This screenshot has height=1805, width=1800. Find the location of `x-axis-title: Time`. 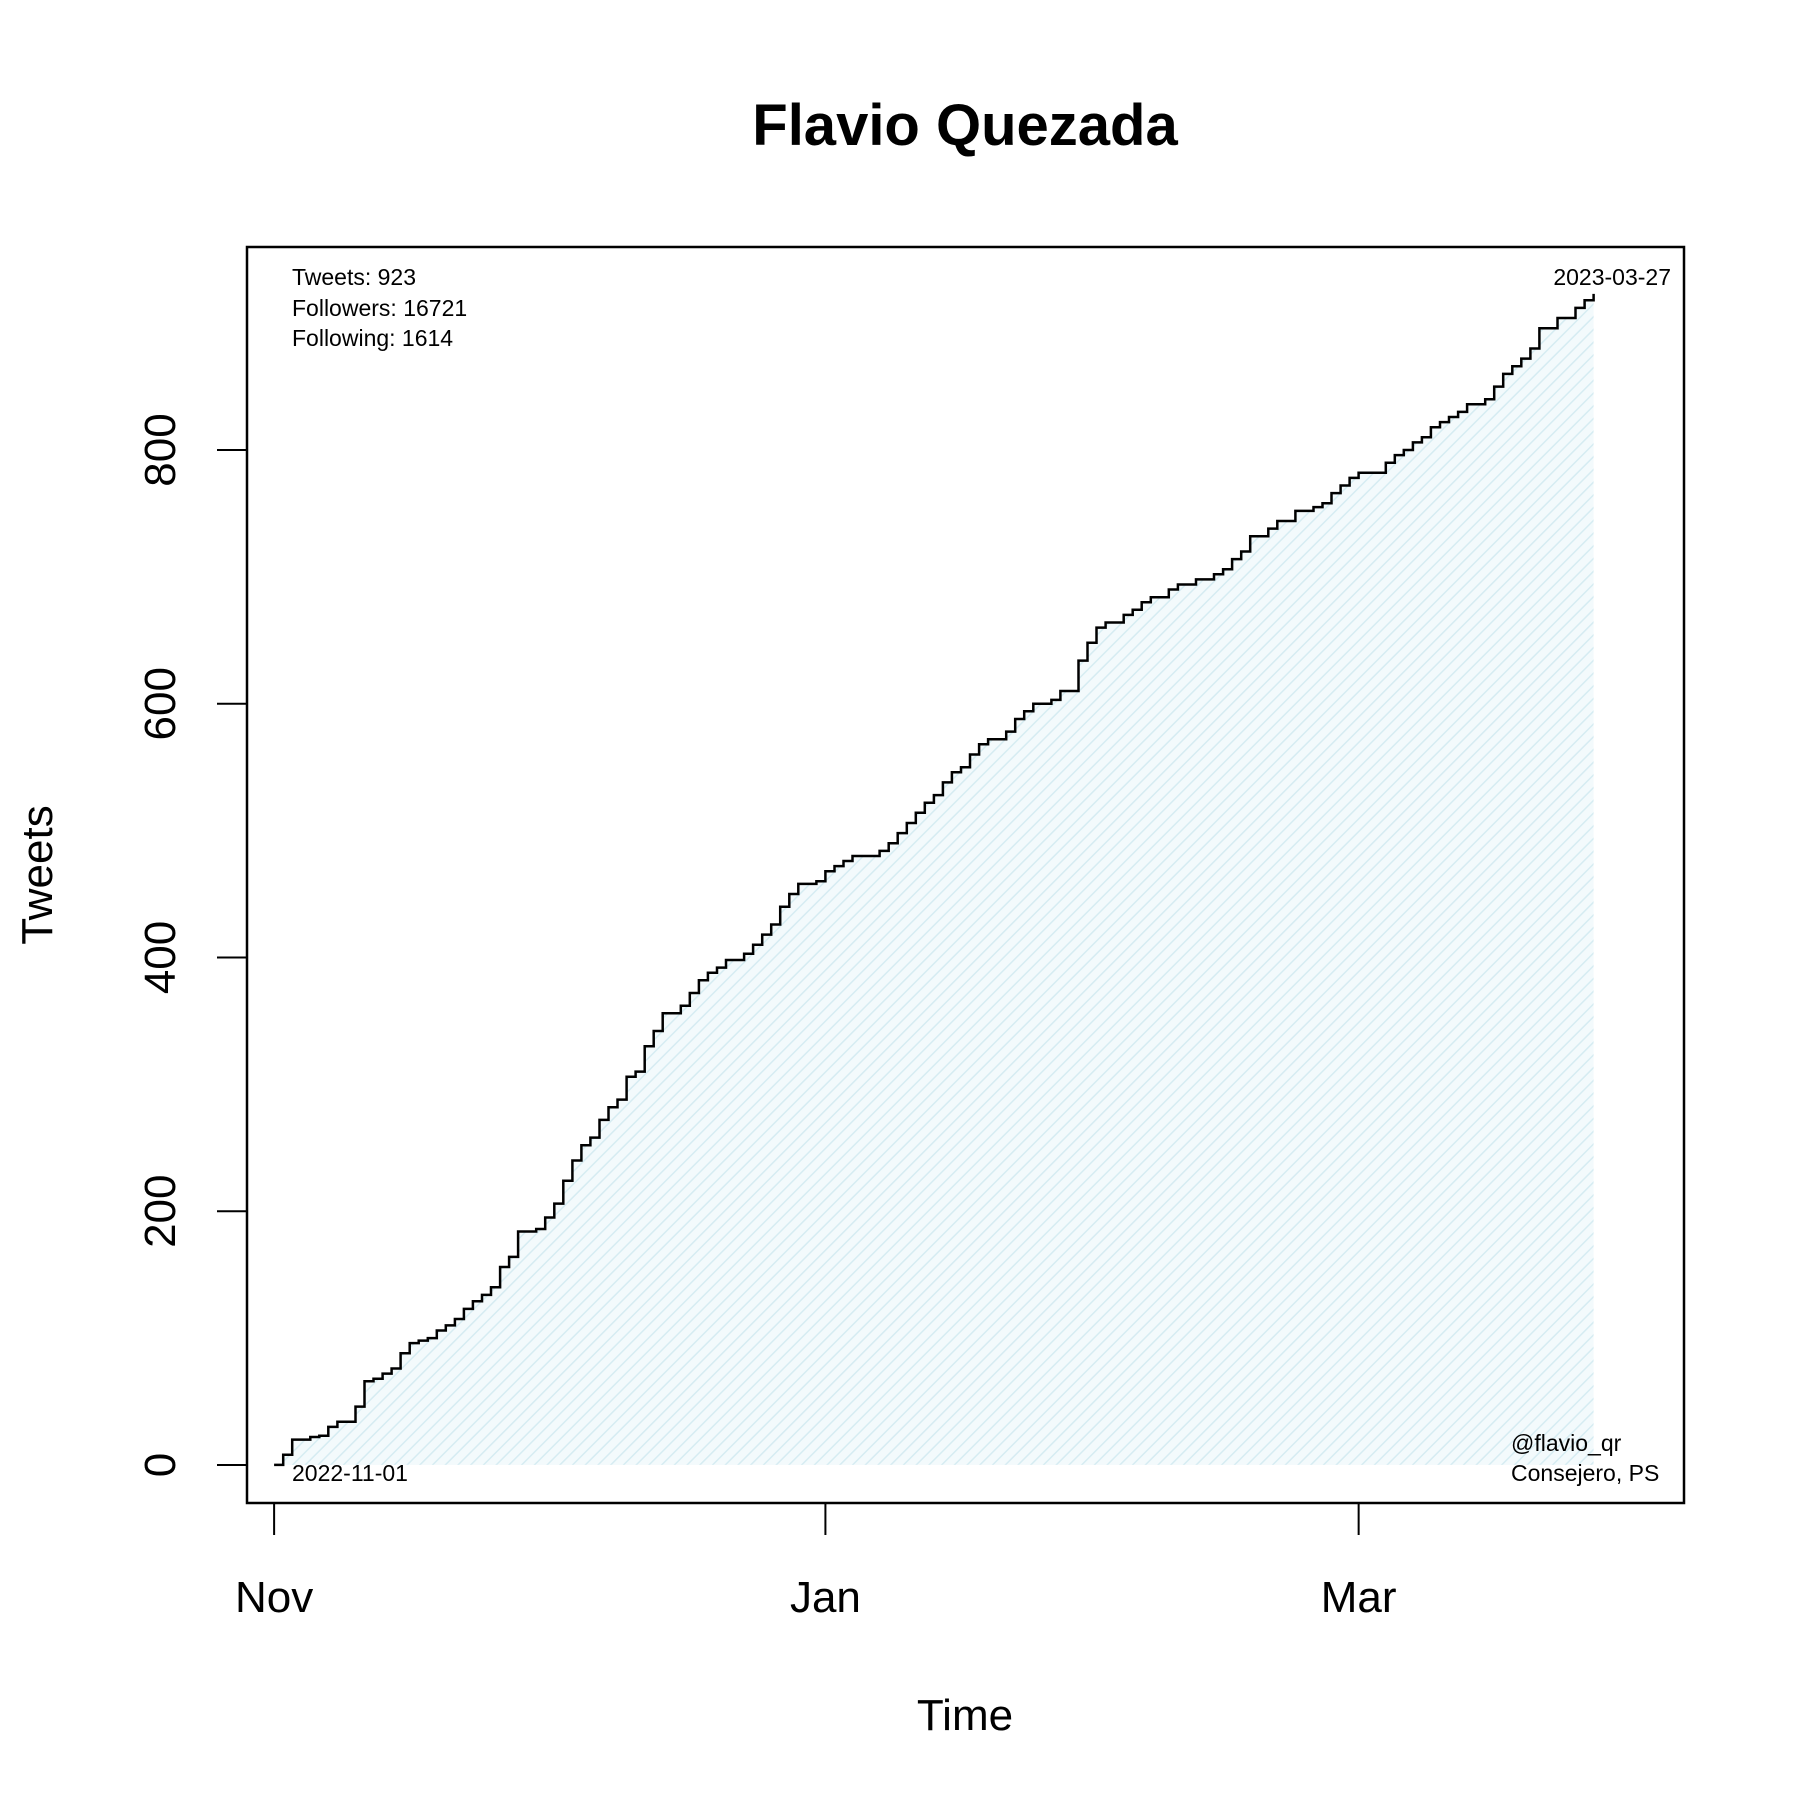

x-axis-title: Time is located at coordinates (965, 1715).